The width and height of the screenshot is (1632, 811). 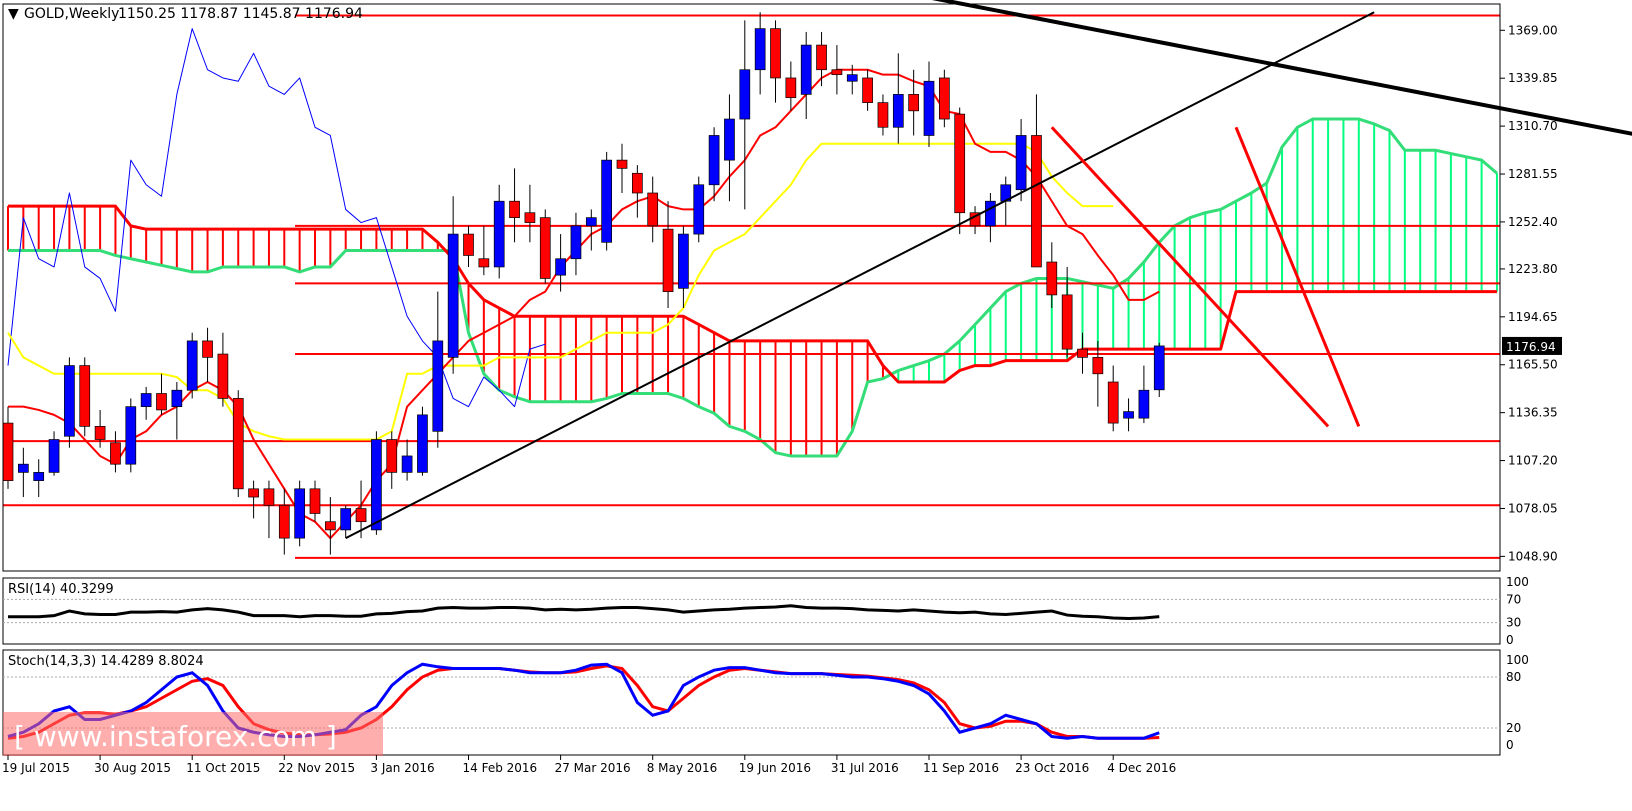 I want to click on current-price-tag: 1176.94, so click(x=1532, y=345).